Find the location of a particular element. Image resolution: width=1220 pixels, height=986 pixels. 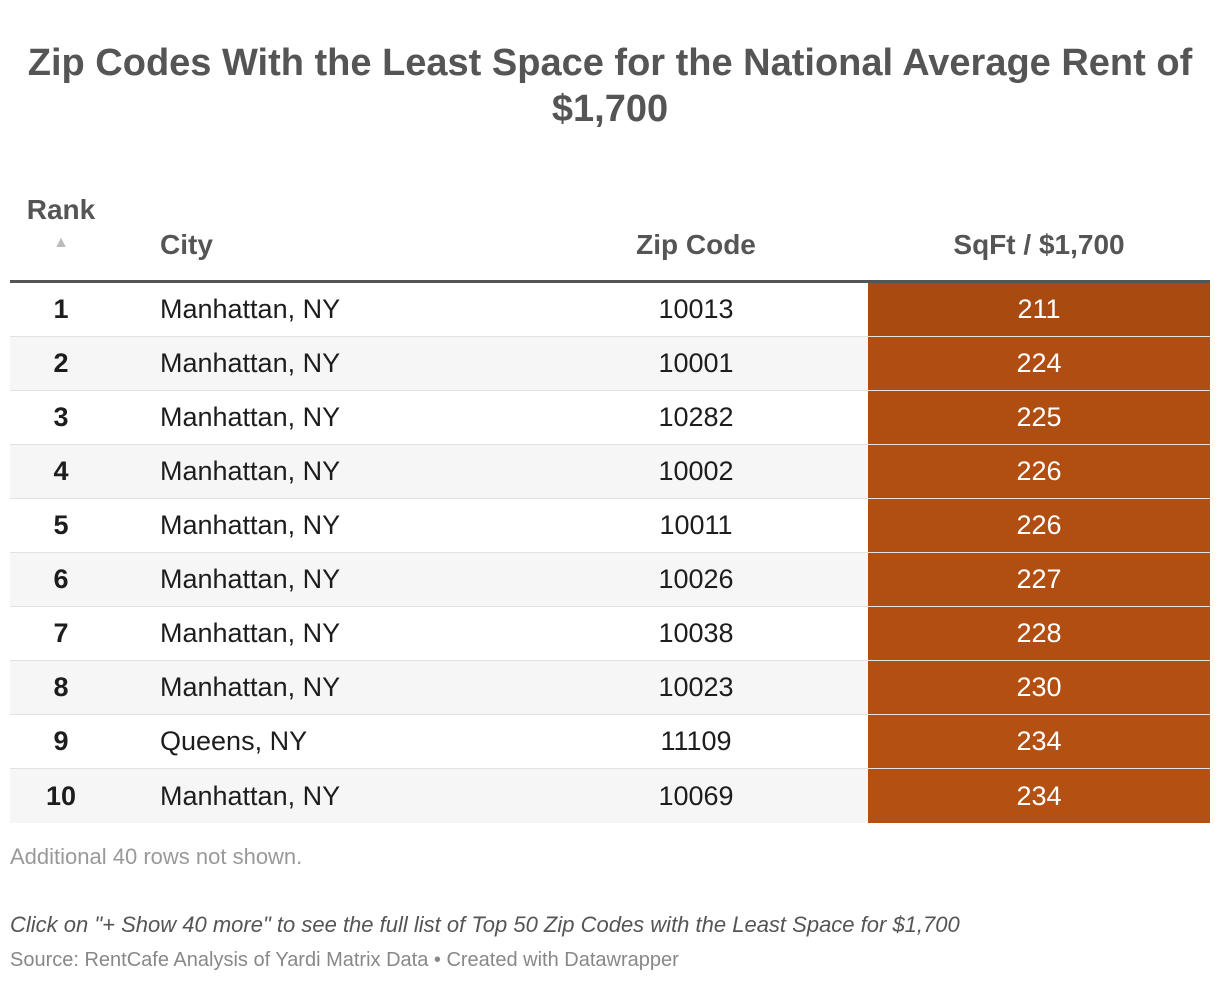

sqft-heat-cell: 228 is located at coordinates (1039, 633).